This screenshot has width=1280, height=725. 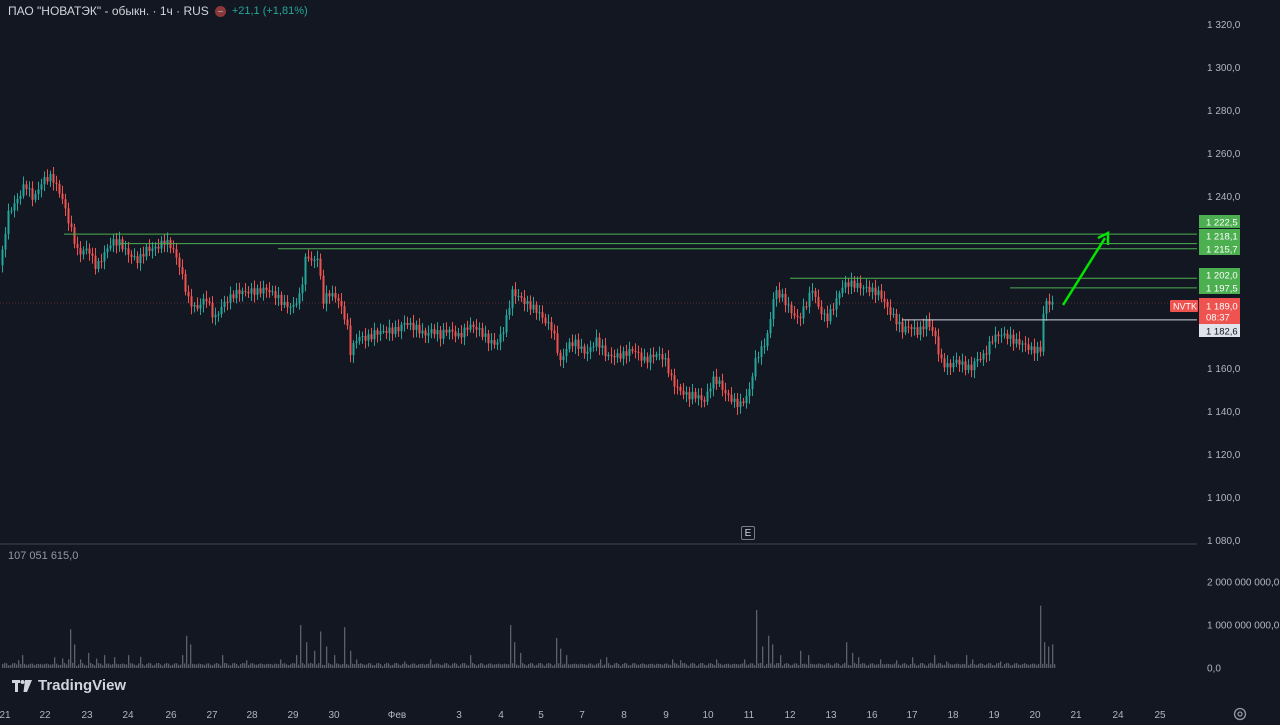 I want to click on volume-tick-label: 0,0, so click(x=1214, y=669).